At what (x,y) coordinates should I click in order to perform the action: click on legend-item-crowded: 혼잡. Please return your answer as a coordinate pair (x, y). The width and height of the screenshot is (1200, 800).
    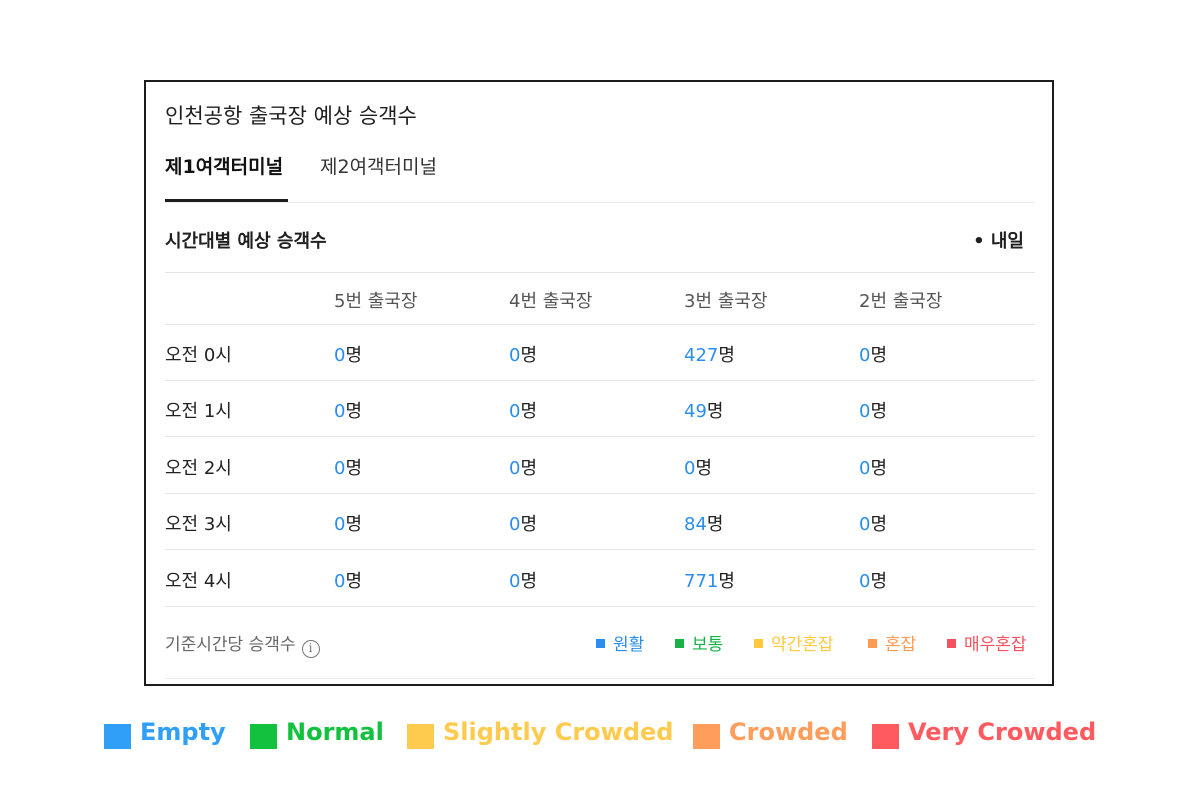
    Looking at the image, I should click on (892, 642).